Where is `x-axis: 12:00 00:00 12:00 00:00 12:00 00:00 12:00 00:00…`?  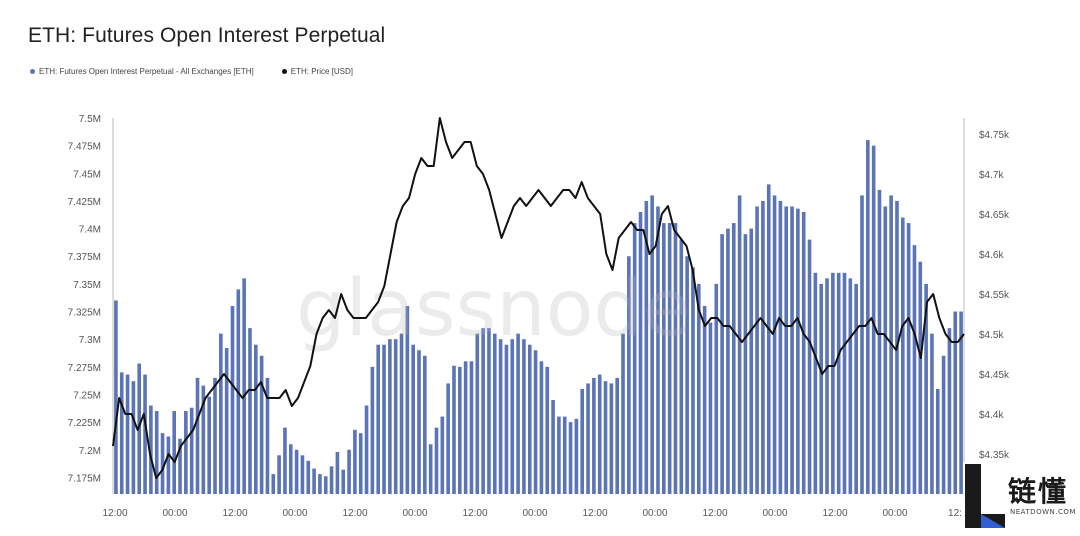 x-axis: 12:00 00:00 12:00 00:00 12:00 00:00 12:00 00:00… is located at coordinates (531, 513).